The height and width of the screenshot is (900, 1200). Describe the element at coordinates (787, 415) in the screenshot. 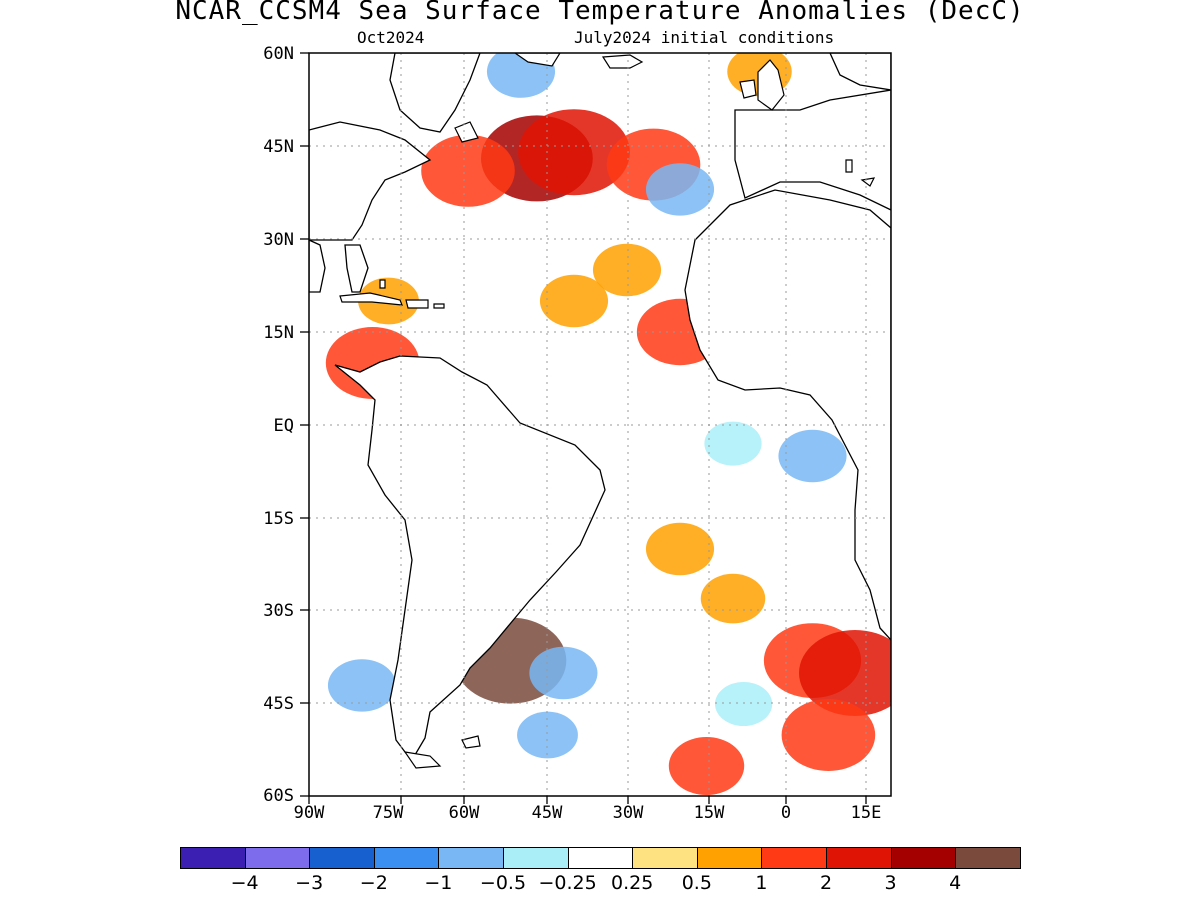

I see `africa-landmass` at that location.